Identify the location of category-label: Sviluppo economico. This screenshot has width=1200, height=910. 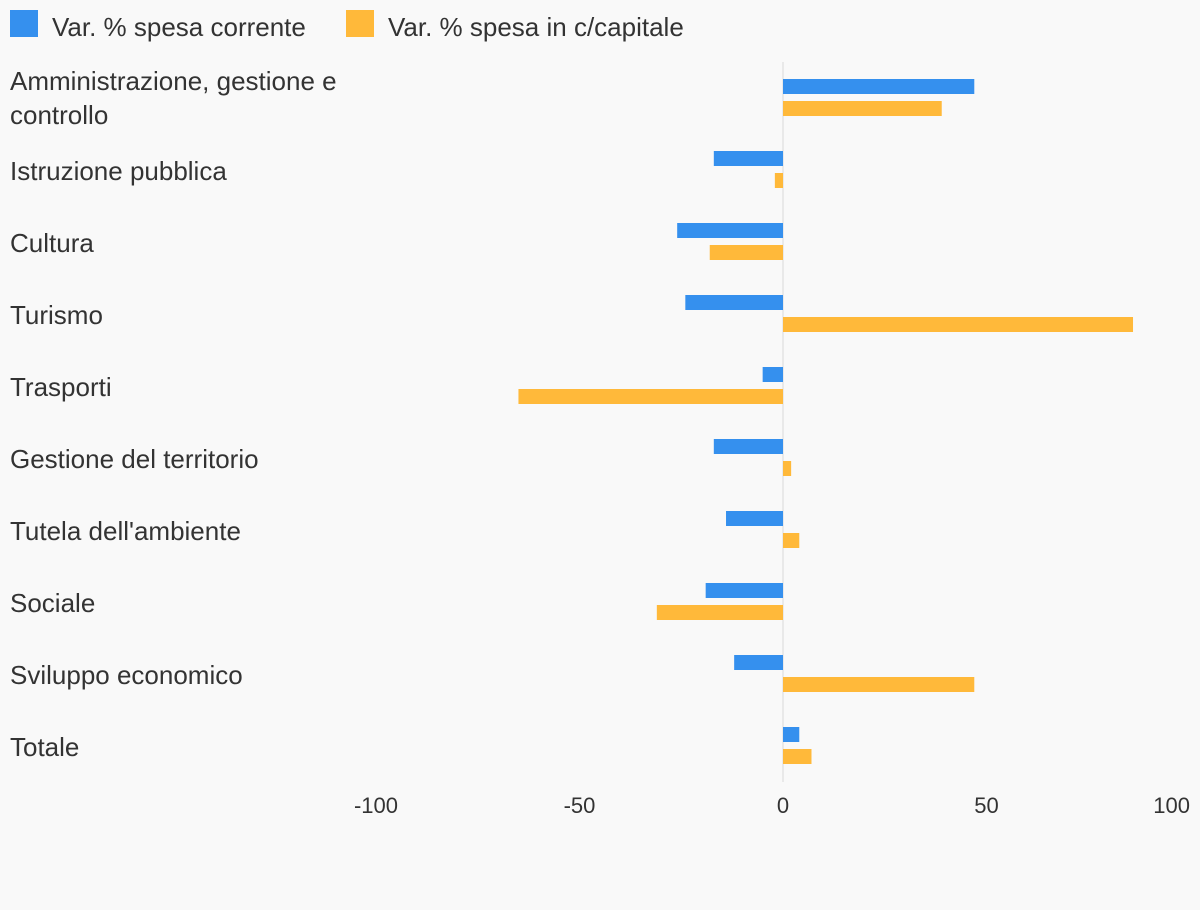
(126, 675).